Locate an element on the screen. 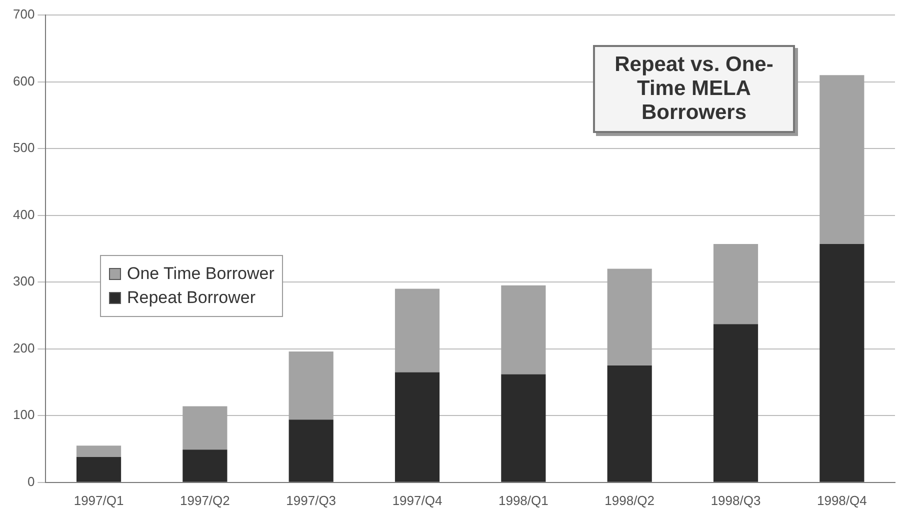 This screenshot has width=905, height=517. y-tick-label: 200 is located at coordinates (23, 348).